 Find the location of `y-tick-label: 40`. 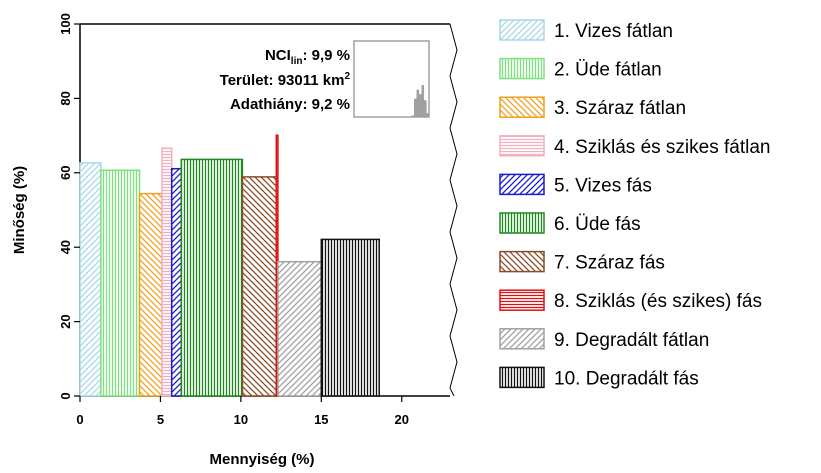

y-tick-label: 40 is located at coordinates (65, 247).